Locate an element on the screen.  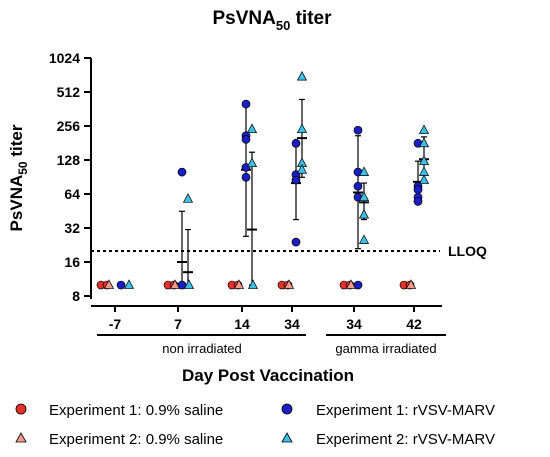
legend-label: Experiment 1: 0.9% saline is located at coordinates (136, 410).